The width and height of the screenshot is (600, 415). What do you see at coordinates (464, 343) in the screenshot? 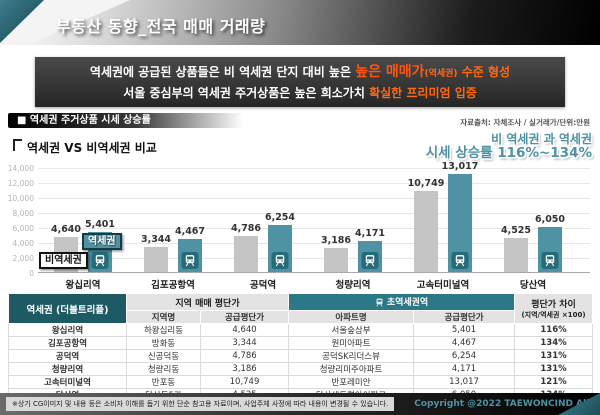
I see `cell-apt-price: 4,467` at bounding box center [464, 343].